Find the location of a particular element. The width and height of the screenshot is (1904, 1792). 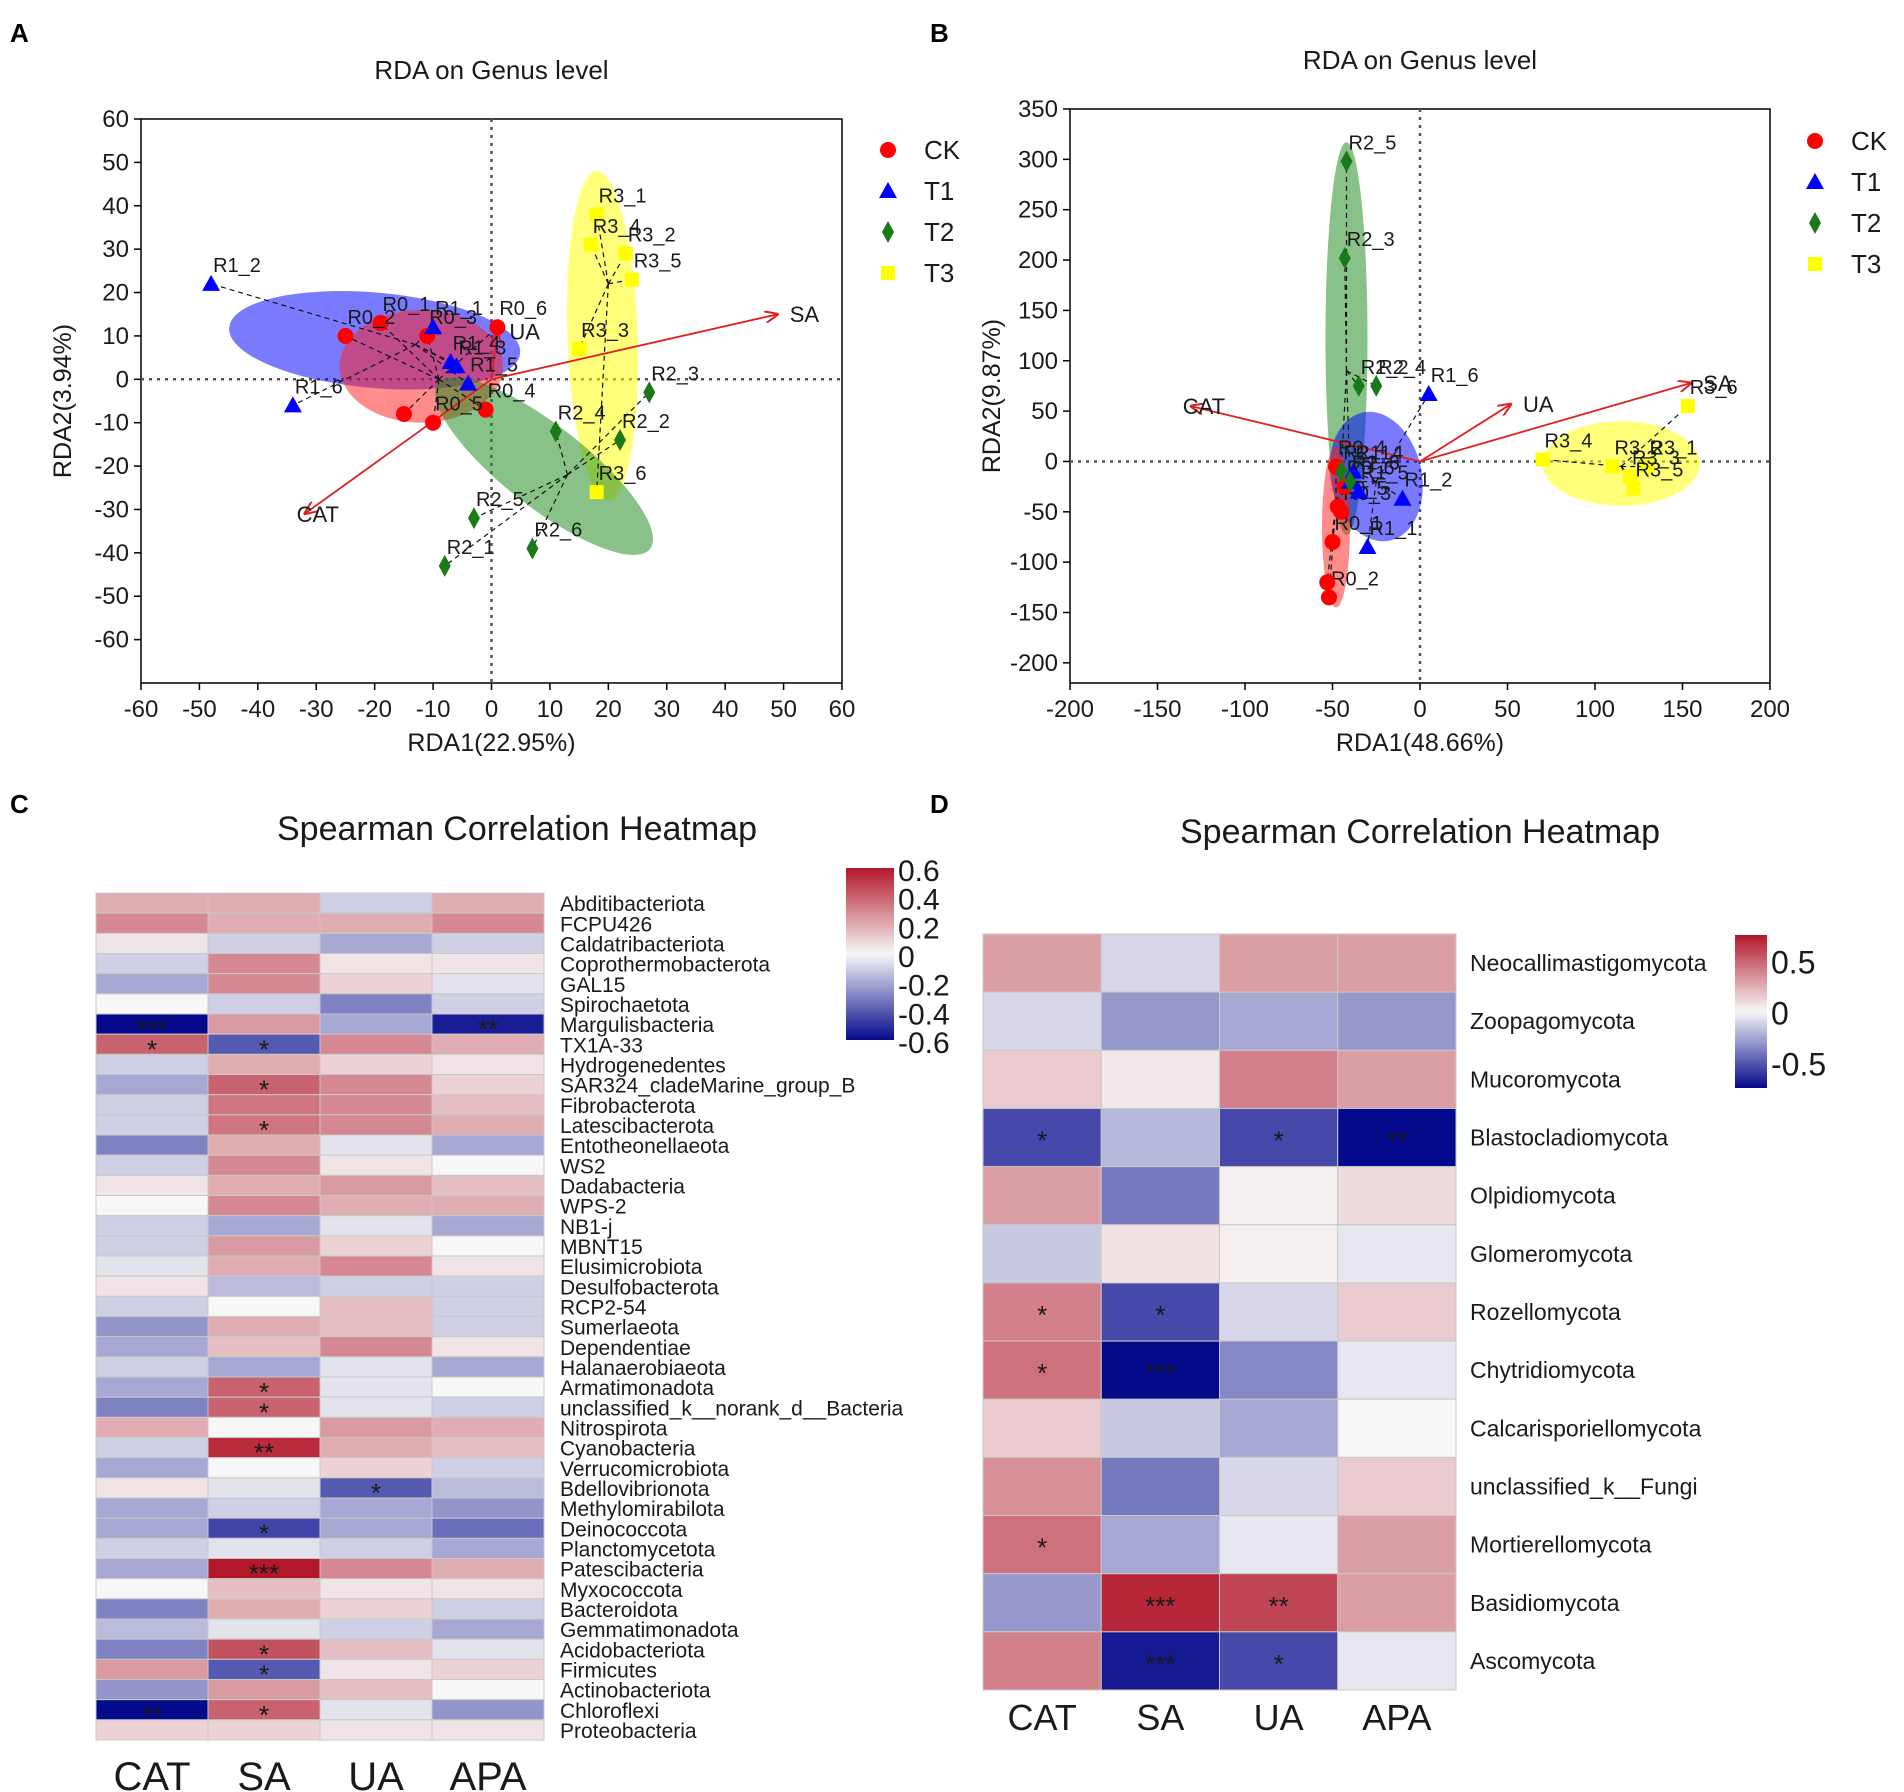

env-arrow-cat is located at coordinates (399, 445).